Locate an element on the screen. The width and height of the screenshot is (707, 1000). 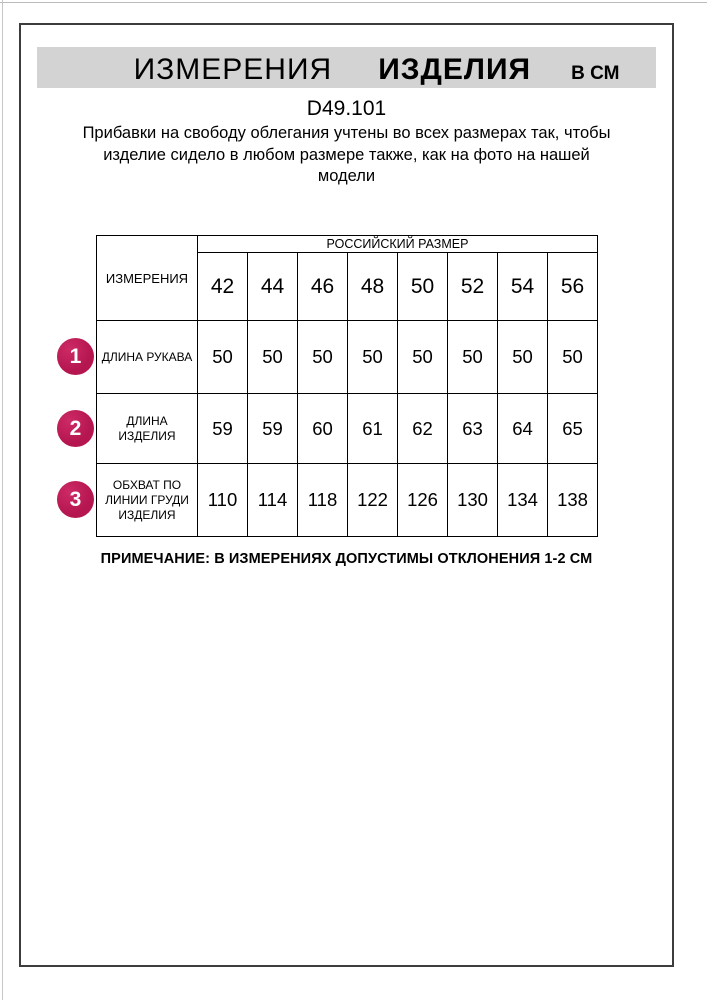
measurement-value: 65 is located at coordinates (572, 428).